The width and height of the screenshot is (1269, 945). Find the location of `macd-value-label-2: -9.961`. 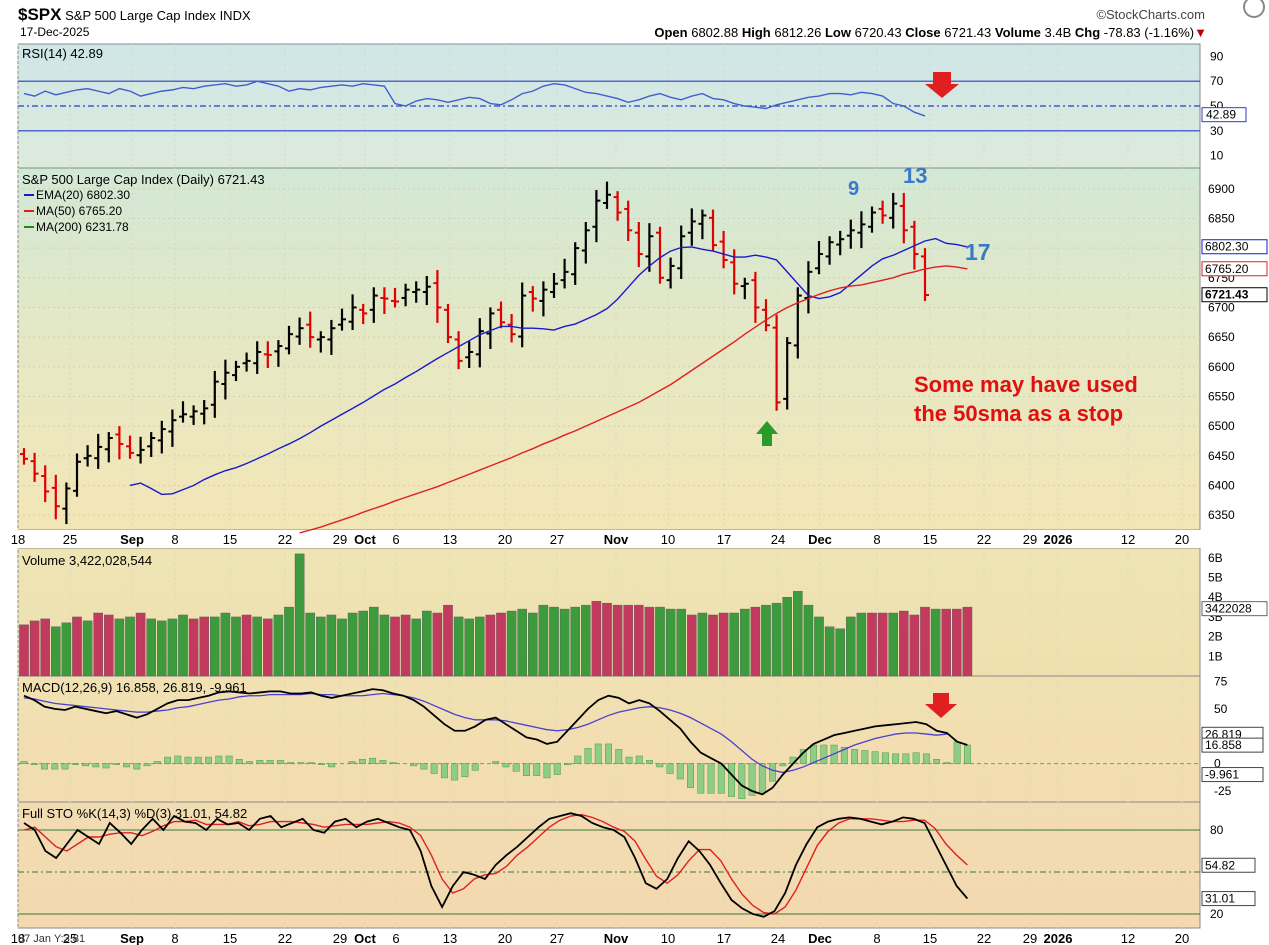

macd-value-label-2: -9.961 is located at coordinates (1222, 775).